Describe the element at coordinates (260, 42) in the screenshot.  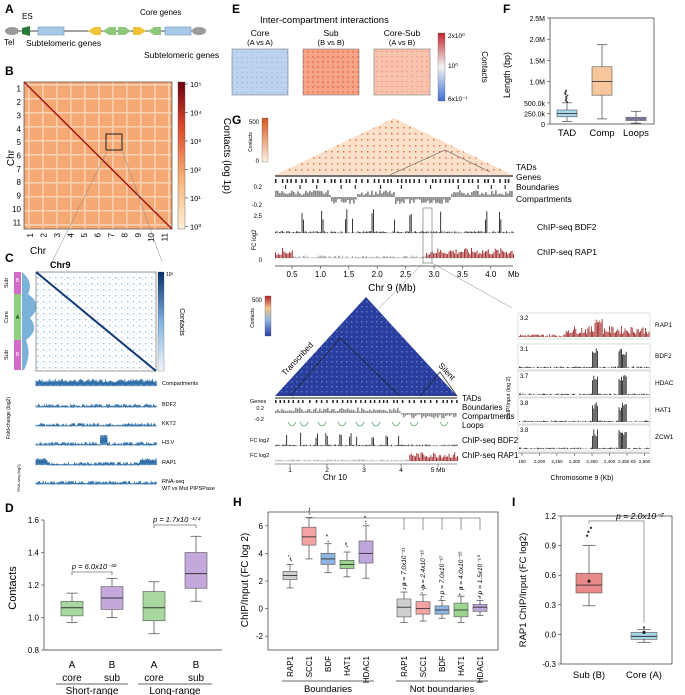
I see `map-sub-core: (A vs A)` at that location.